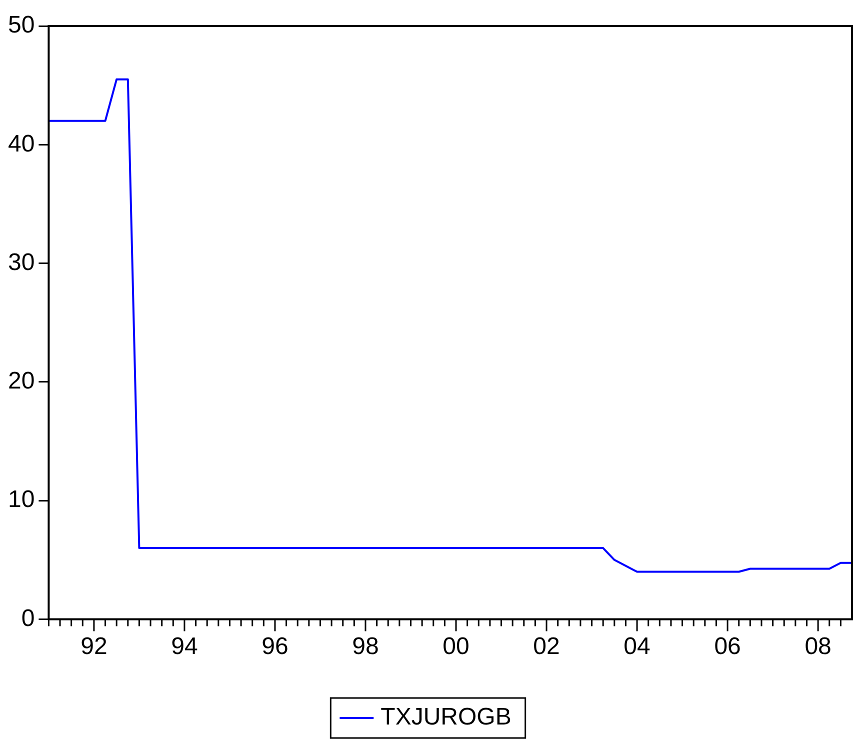 The height and width of the screenshot is (754, 858). Describe the element at coordinates (184, 646) in the screenshot. I see `x-tick-label: 94` at that location.